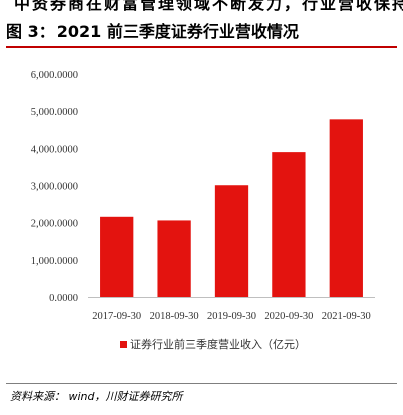  What do you see at coordinates (288, 316) in the screenshot?
I see `x-tick-label: 2020-09-30` at bounding box center [288, 316].